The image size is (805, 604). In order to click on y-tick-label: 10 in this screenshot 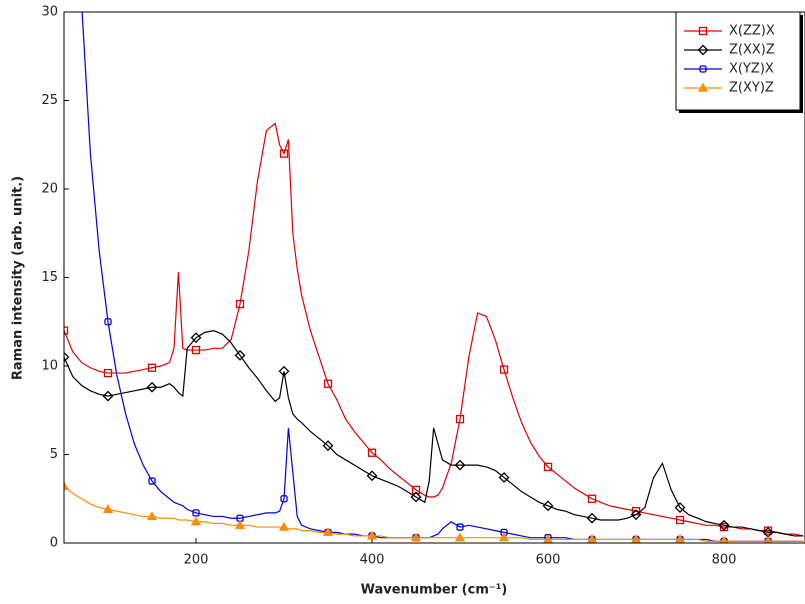, I will do `click(49, 366)`.